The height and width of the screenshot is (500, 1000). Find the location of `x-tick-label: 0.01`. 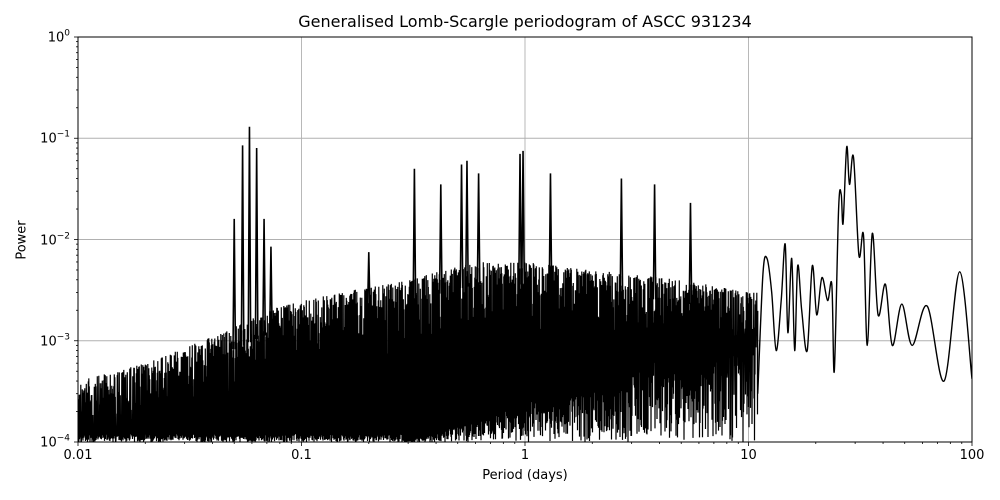

x-tick-label: 0.01 is located at coordinates (78, 455).